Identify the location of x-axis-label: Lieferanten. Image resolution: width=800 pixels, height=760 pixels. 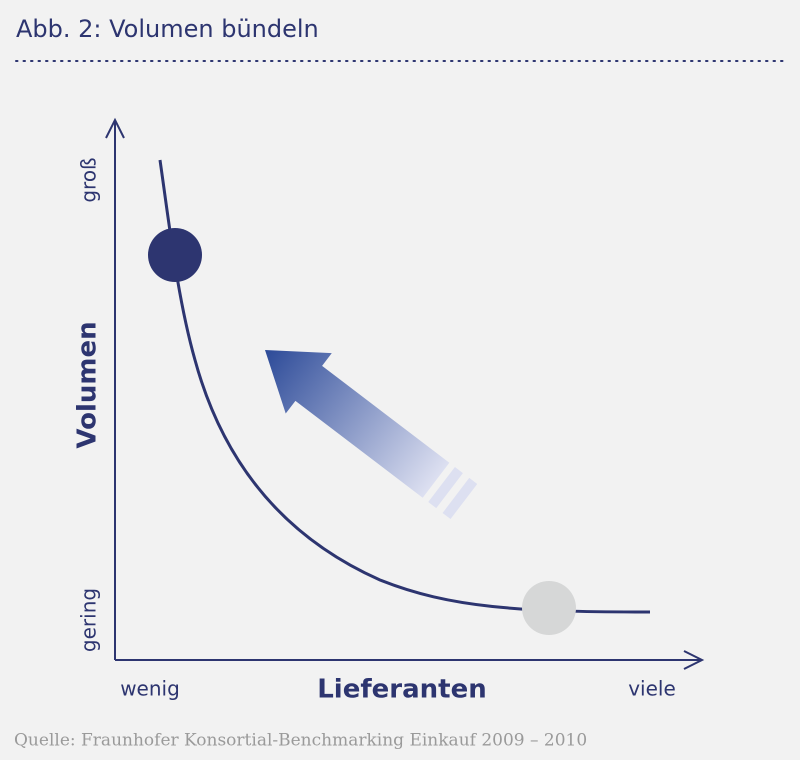
(402, 690).